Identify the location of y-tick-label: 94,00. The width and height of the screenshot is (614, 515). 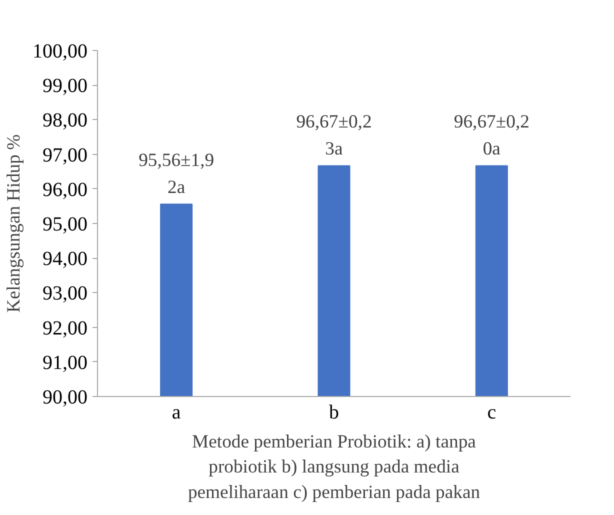
(65, 259).